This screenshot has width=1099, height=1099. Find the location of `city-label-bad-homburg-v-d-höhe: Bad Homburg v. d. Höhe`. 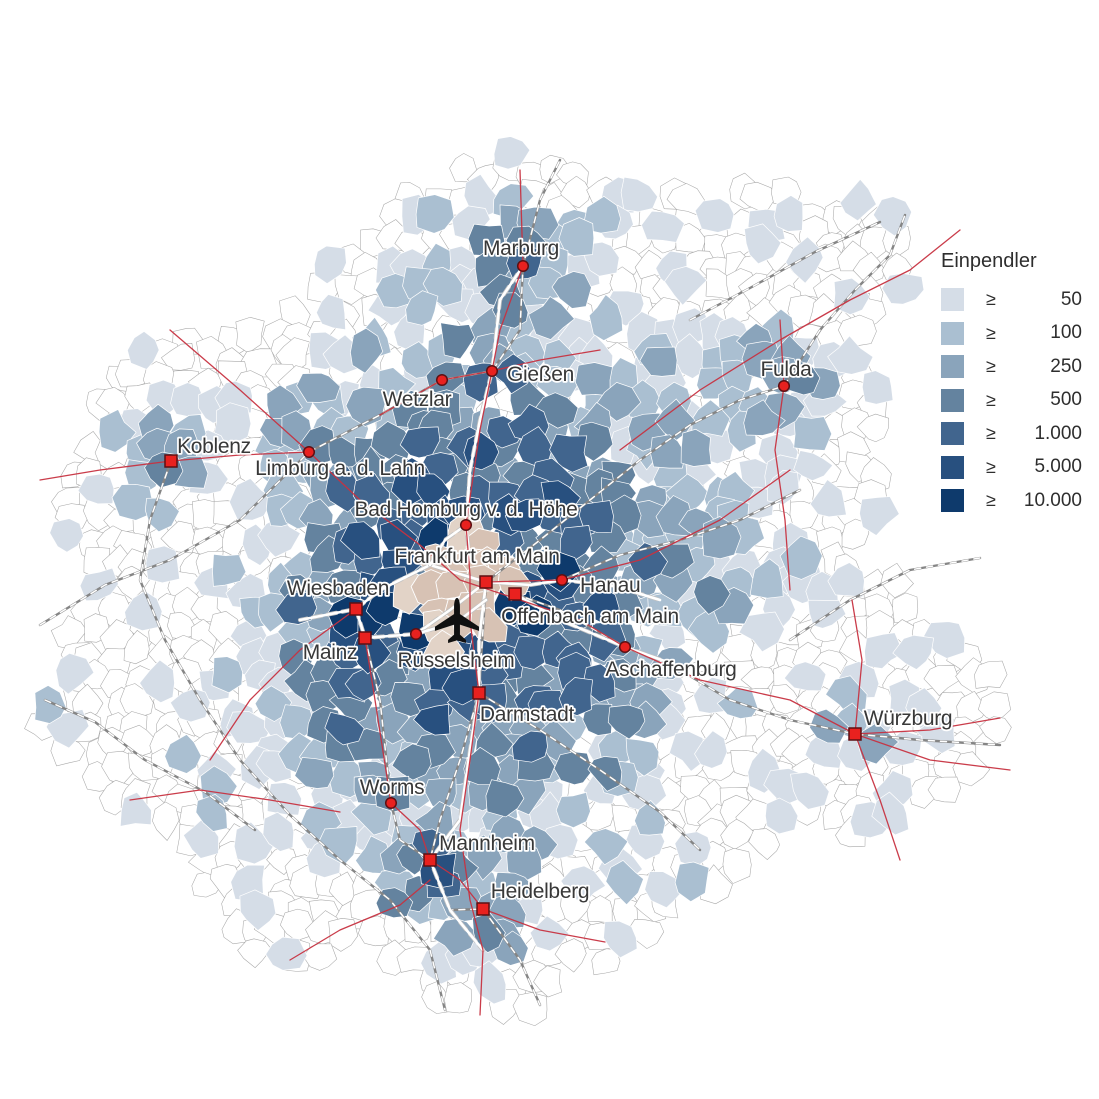

city-label-bad-homburg-v-d-höhe: Bad Homburg v. d. Höhe is located at coordinates (466, 509).